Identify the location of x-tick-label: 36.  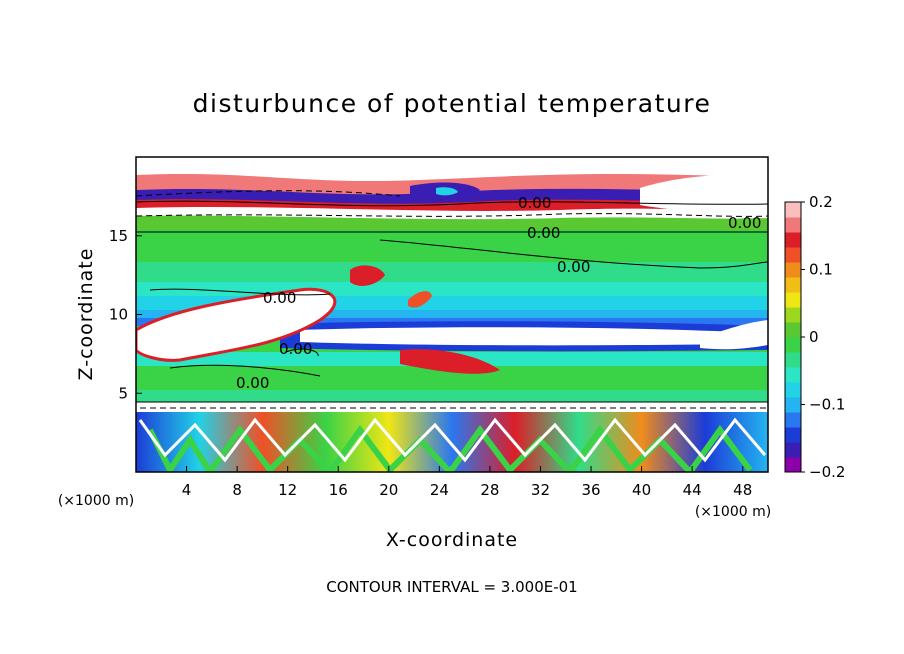
(590, 490).